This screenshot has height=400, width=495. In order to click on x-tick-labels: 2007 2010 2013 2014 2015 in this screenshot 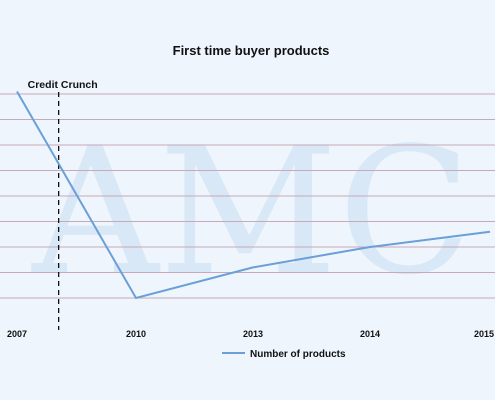, I will do `click(250, 334)`.